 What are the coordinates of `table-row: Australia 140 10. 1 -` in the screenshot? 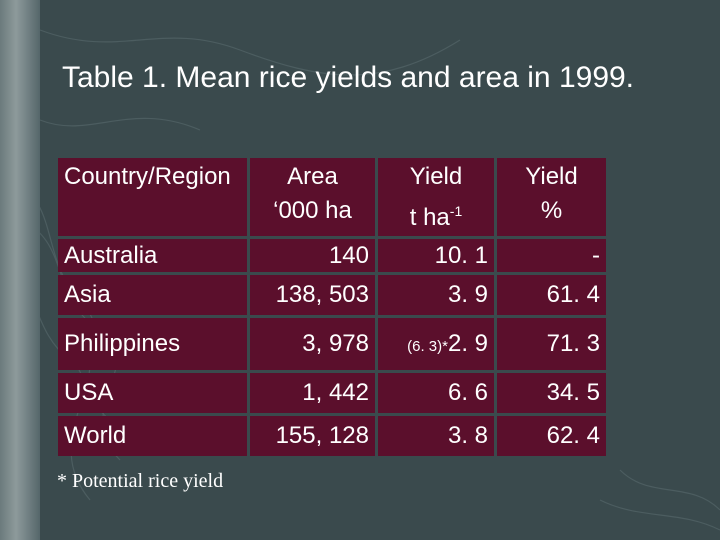 It's located at (332, 255).